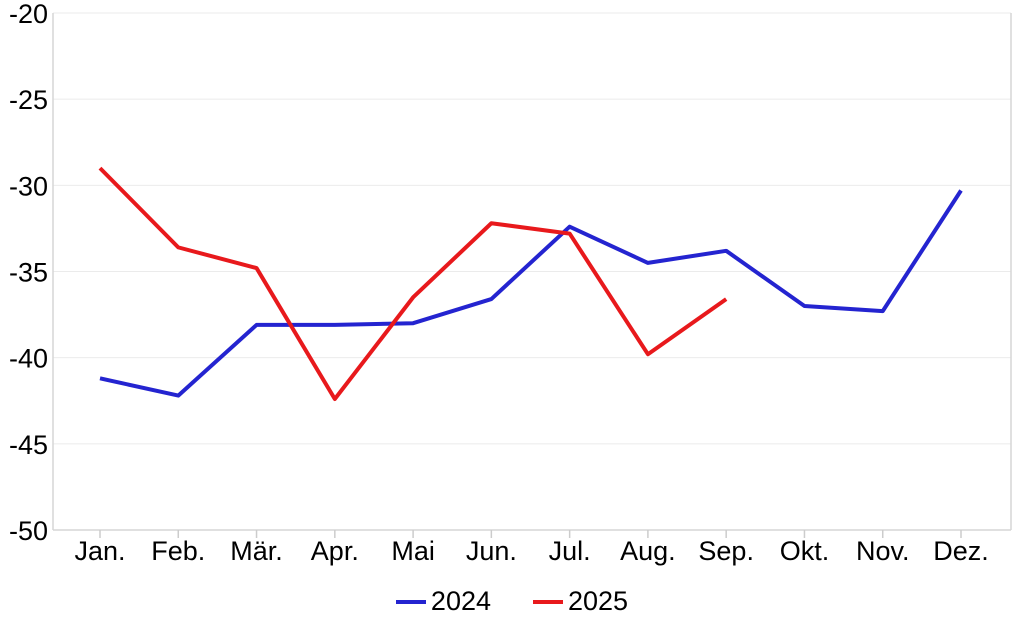 This screenshot has width=1024, height=640. What do you see at coordinates (28, 445) in the screenshot?
I see `y-axis-tick-label: -45` at bounding box center [28, 445].